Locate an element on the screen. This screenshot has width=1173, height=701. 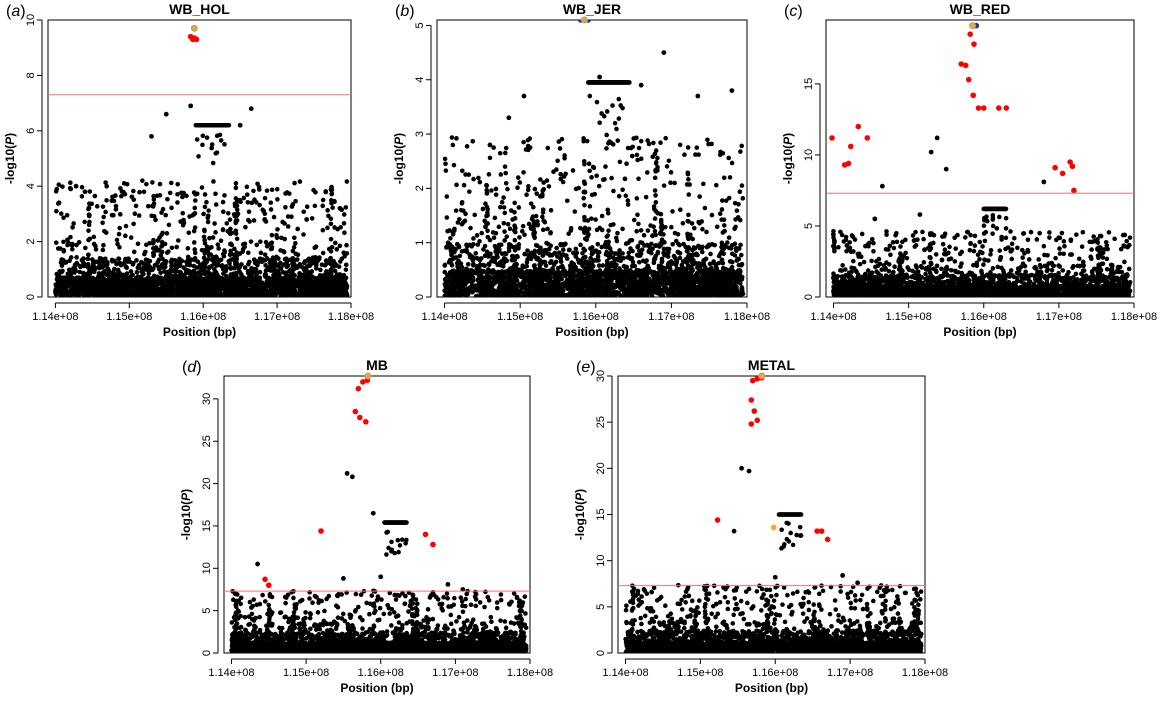
y-tick-label: 10 is located at coordinates (31, 20).